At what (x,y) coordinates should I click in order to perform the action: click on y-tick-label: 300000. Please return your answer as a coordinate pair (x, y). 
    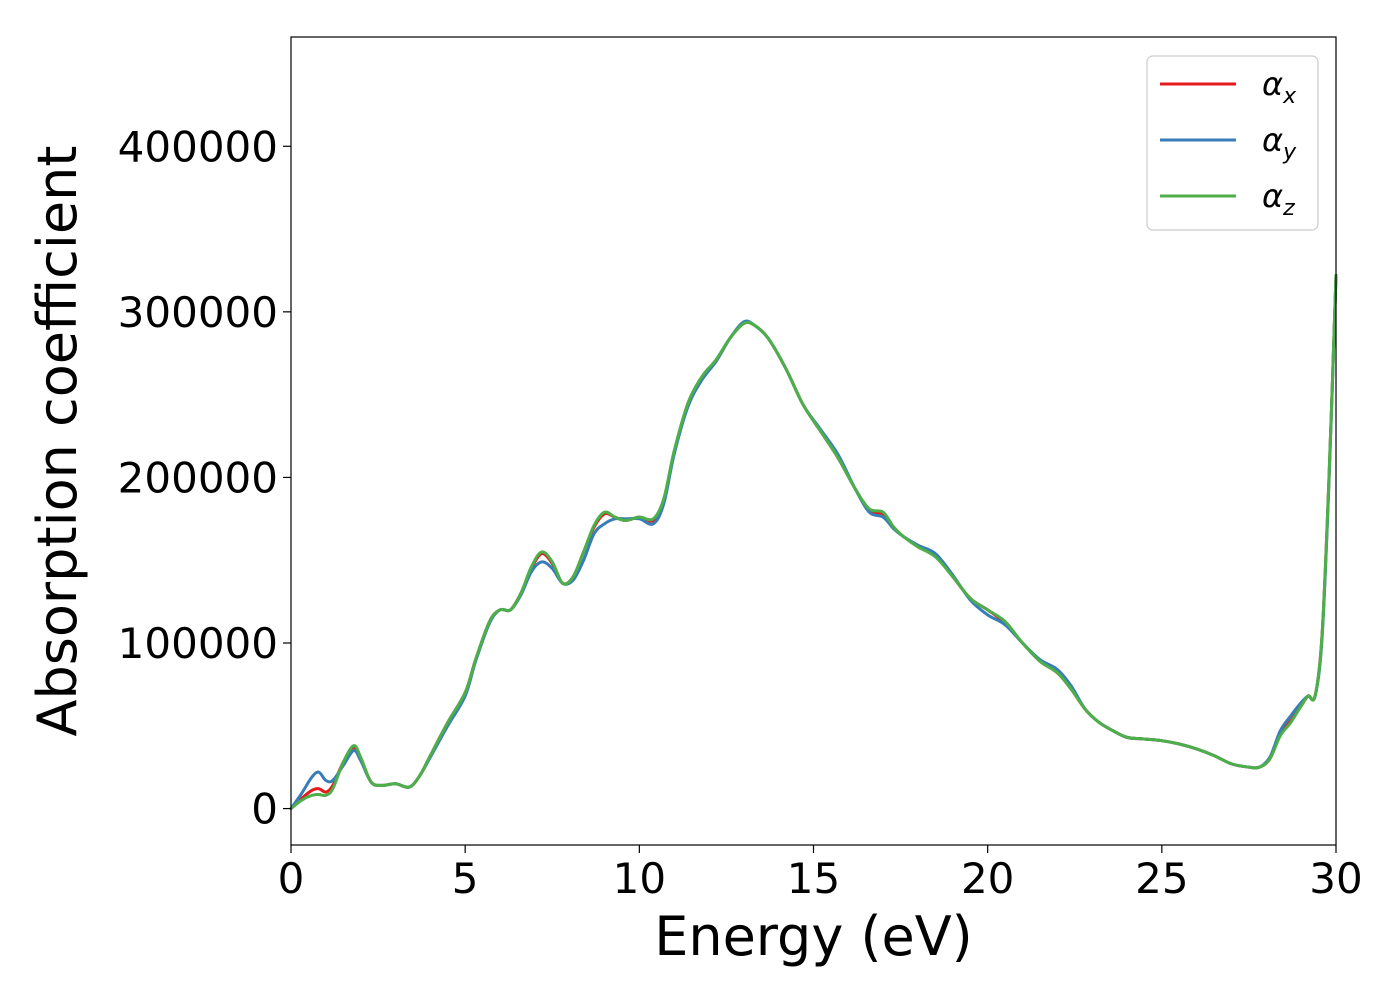
    Looking at the image, I should click on (198, 312).